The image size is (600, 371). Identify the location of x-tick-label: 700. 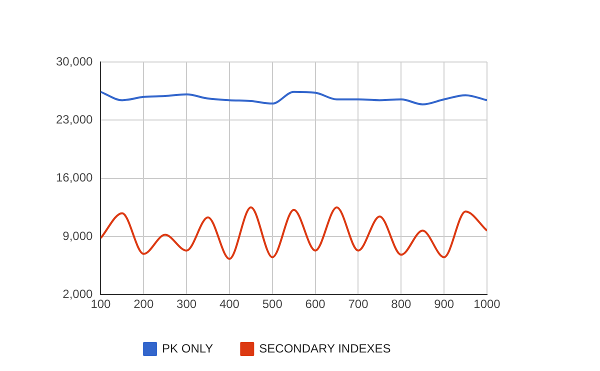
(358, 304).